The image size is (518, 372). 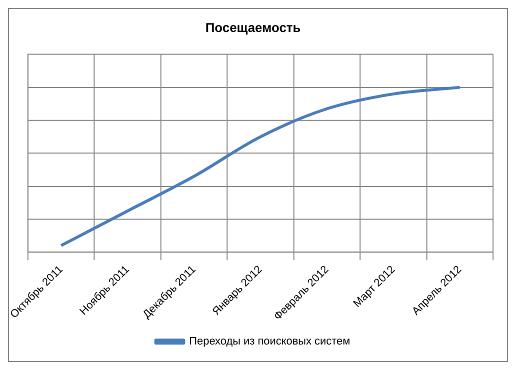 What do you see at coordinates (253, 28) in the screenshot?
I see `chart-title: Посещаемость` at bounding box center [253, 28].